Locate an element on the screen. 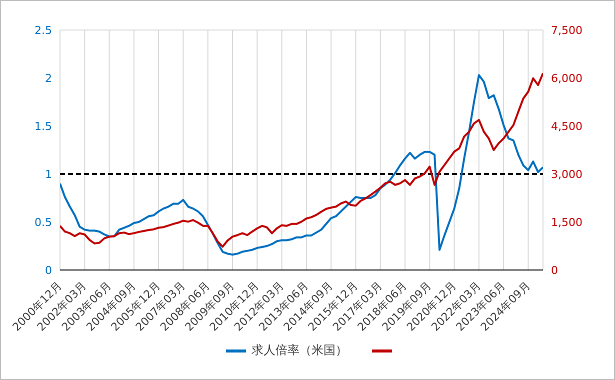 The image size is (615, 380). y-tick-label: 1 is located at coordinates (48, 174).